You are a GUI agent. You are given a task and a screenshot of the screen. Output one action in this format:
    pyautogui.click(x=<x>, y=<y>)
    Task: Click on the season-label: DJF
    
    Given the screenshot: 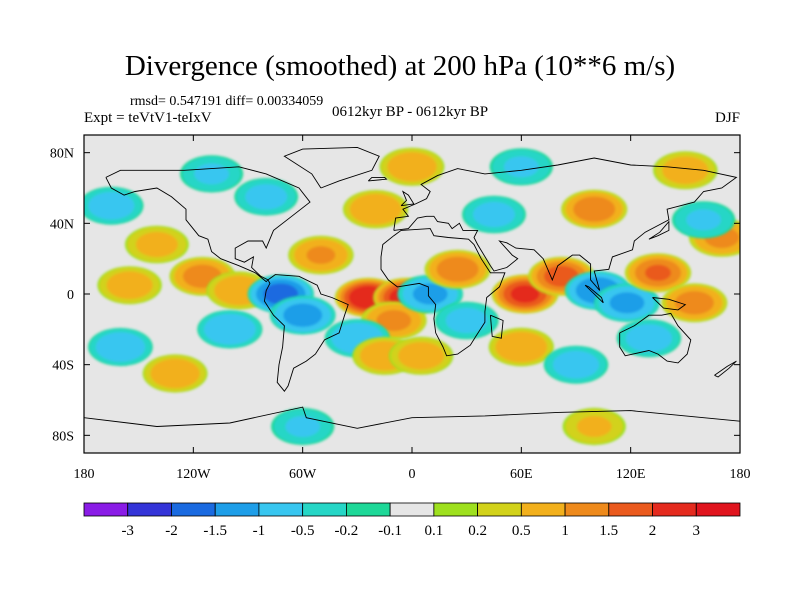 What is the action you would take?
    pyautogui.click(x=727, y=118)
    